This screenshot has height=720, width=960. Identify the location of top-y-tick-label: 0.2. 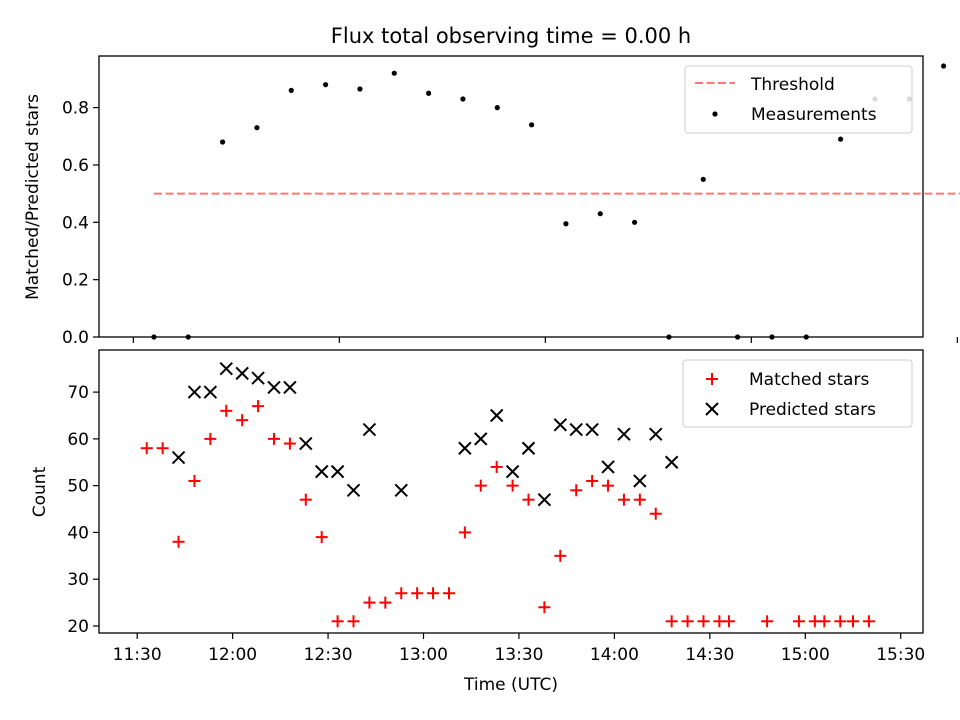
(75, 281).